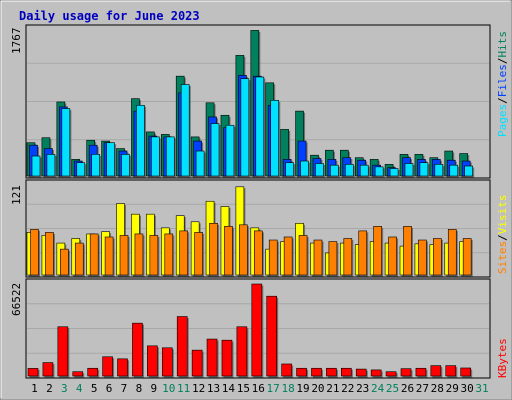 Image resolution: width=512 pixels, height=400 pixels. What do you see at coordinates (258, 388) in the screenshot?
I see `x-tick-label: 16` at bounding box center [258, 388].